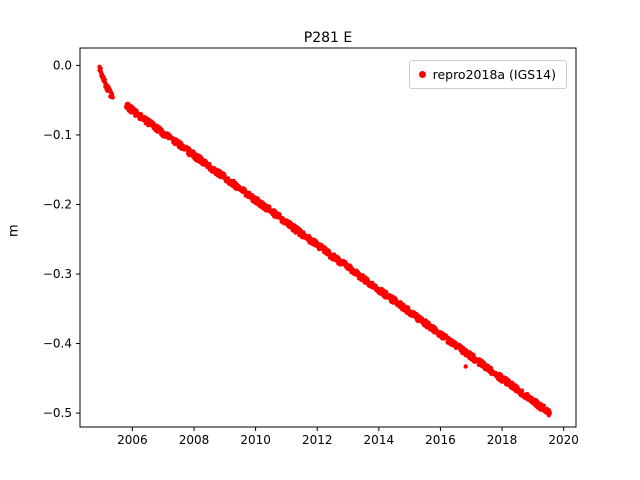  I want to click on svg-text: −0.4, so click(57, 344).